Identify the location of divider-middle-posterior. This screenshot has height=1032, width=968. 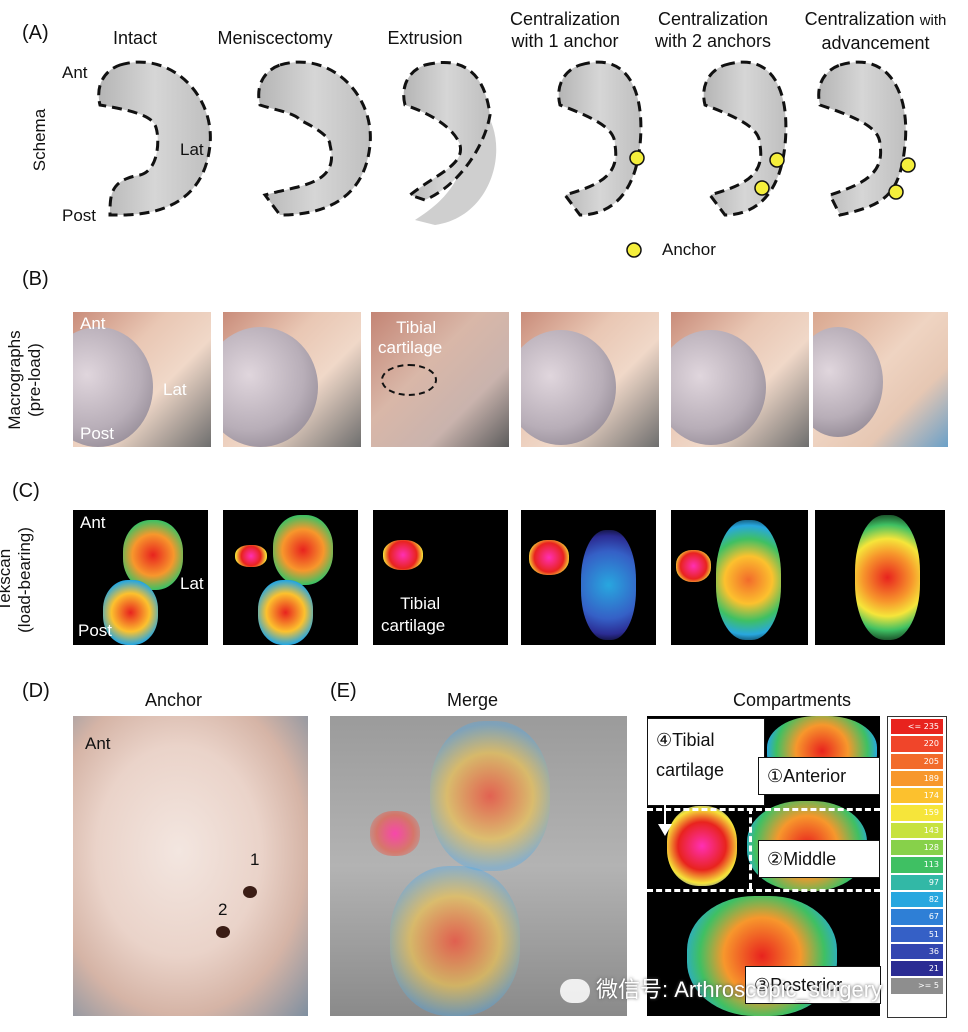
(763, 890).